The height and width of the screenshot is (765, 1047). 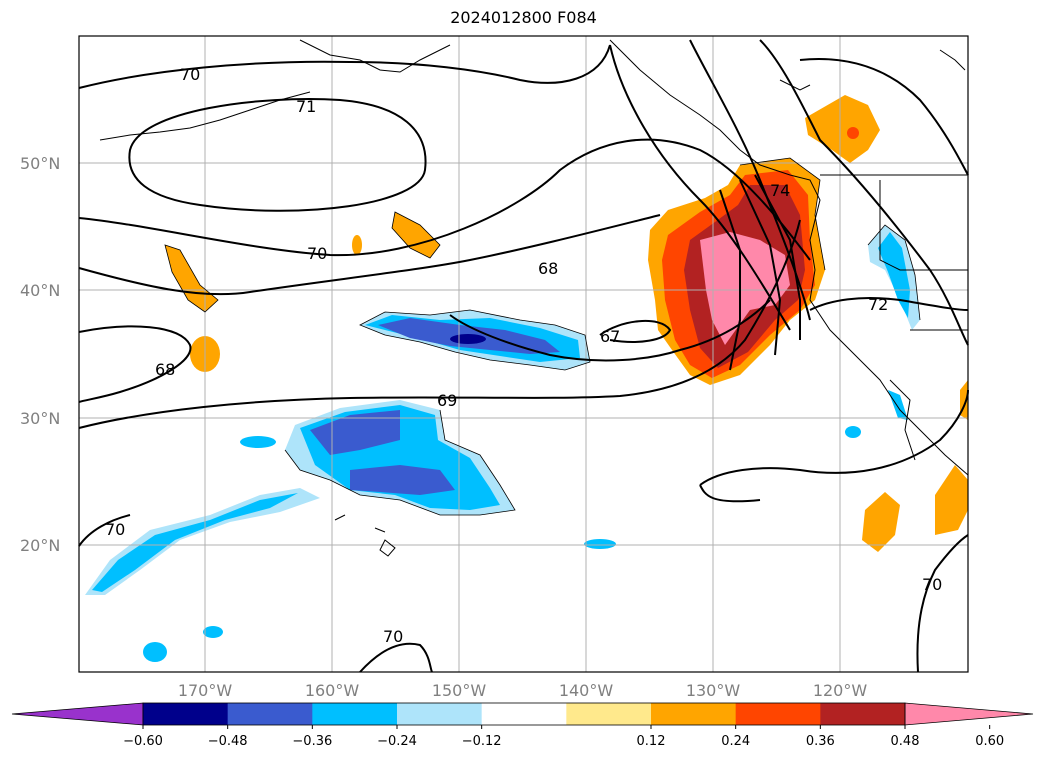 I want to click on lon-label: 120°W, so click(x=840, y=690).